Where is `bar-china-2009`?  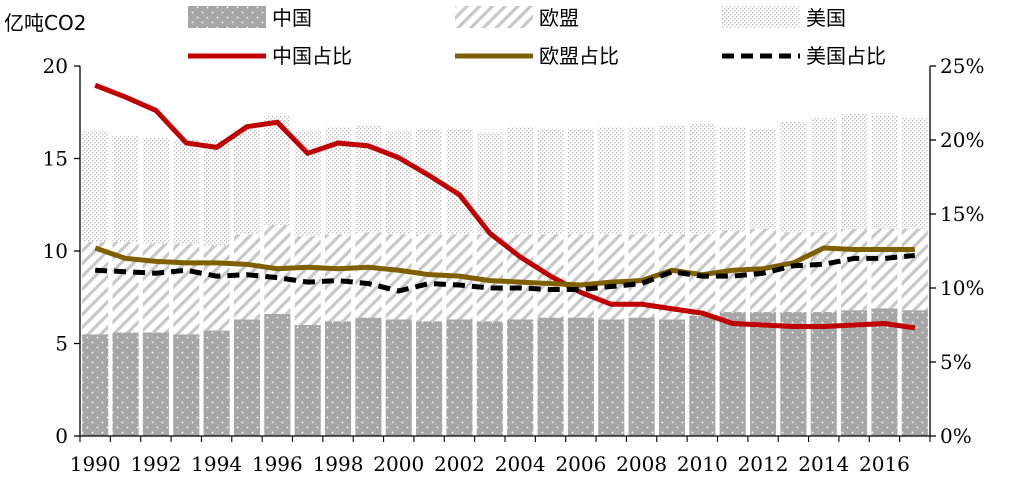 bar-china-2009 is located at coordinates (672, 377).